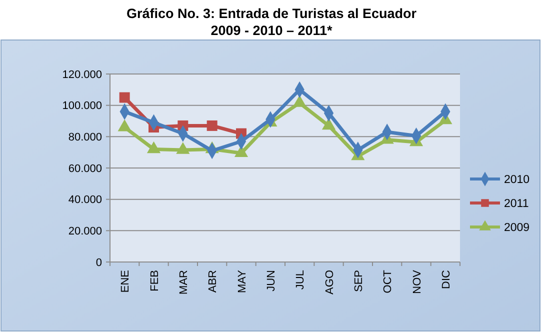 This screenshot has height=333, width=543. What do you see at coordinates (82, 106) in the screenshot?
I see `y-tick-label: 100.000` at bounding box center [82, 106].